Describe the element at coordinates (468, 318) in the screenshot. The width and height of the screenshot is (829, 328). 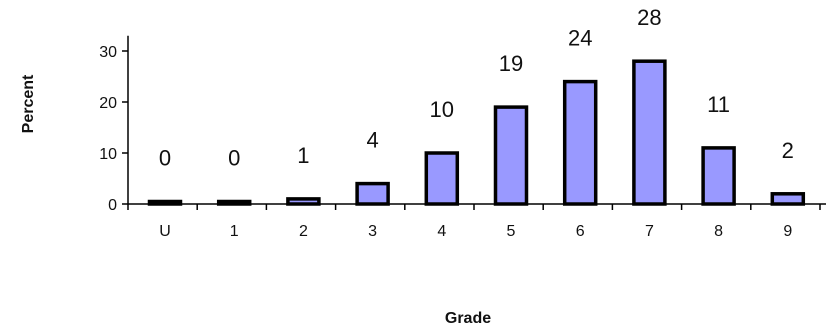
I see `x-axis-title: Grade` at that location.